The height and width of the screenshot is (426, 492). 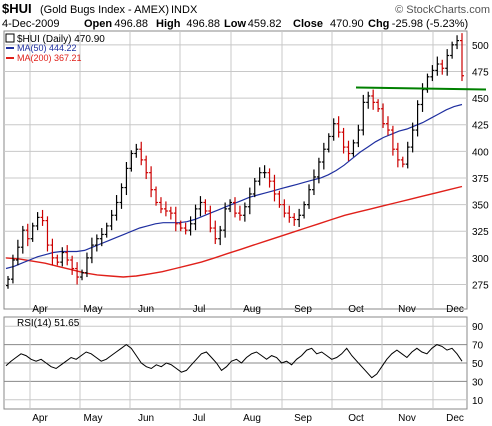 I want to click on quote-high-label: High, so click(x=168, y=24).